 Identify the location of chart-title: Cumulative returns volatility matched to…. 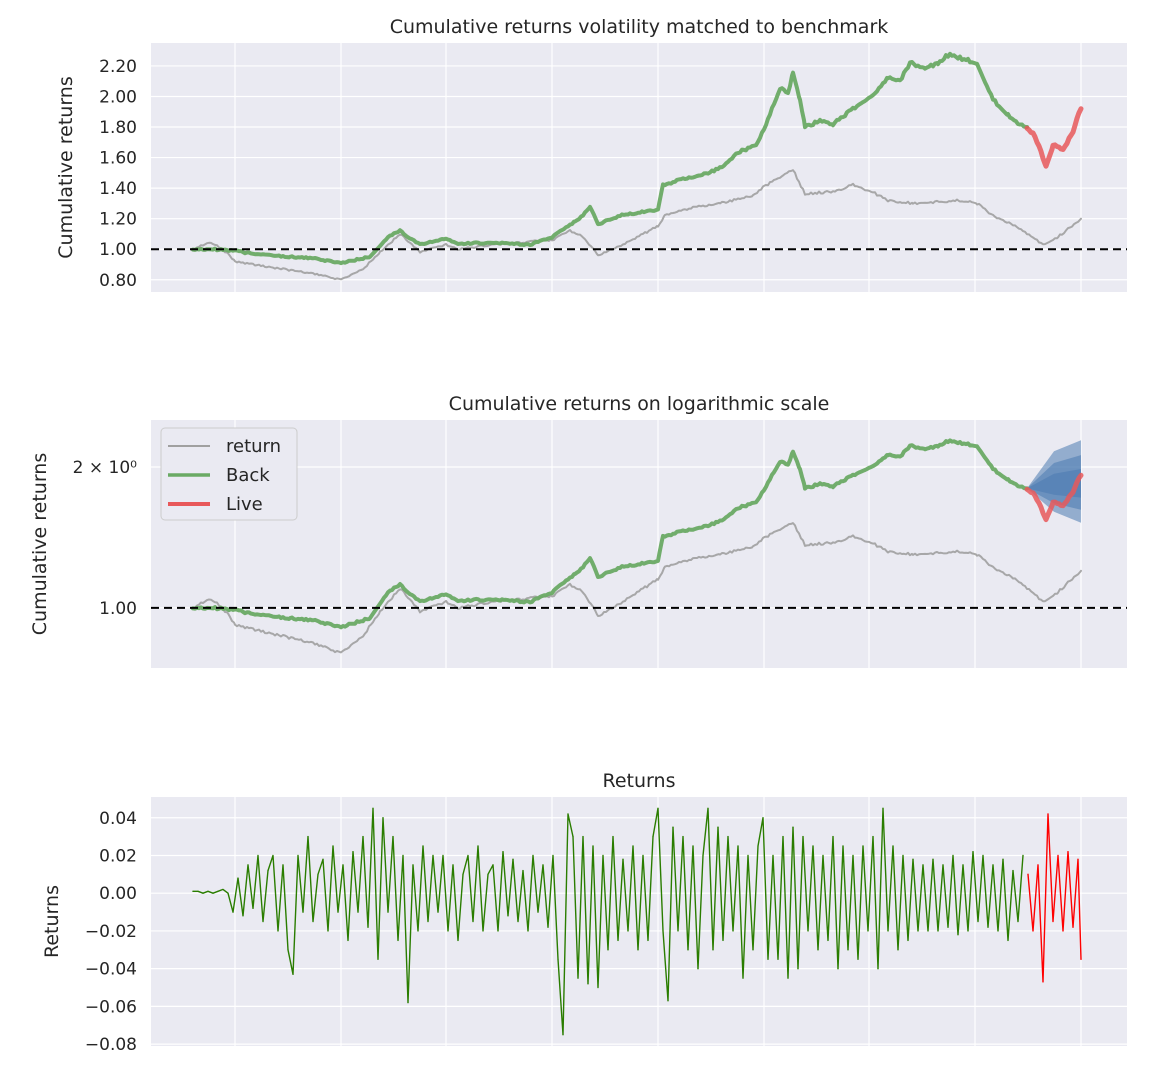
(639, 27).